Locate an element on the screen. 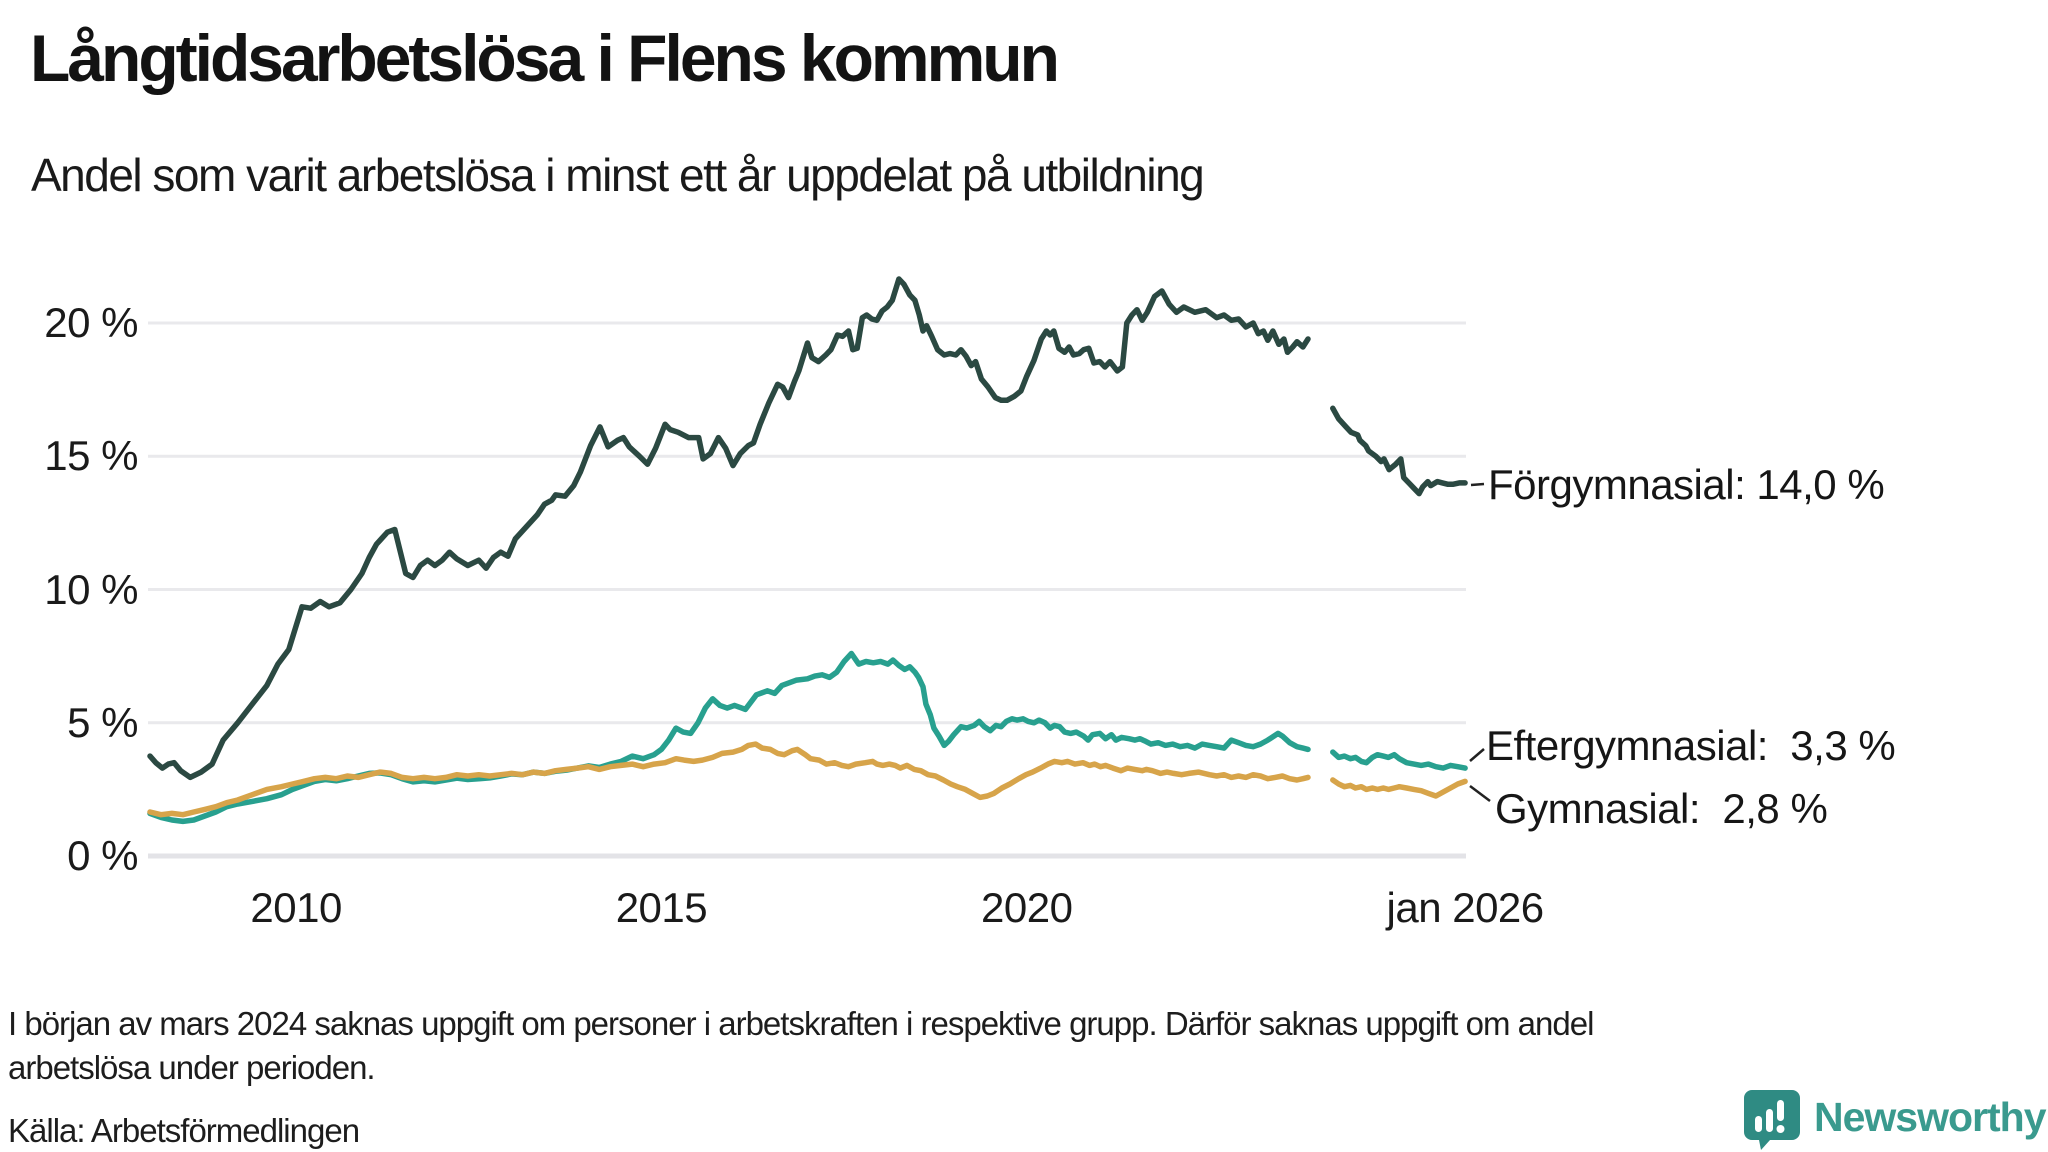 The width and height of the screenshot is (2048, 1152). newsworthy-chart-bubble-icon is located at coordinates (1772, 1120).